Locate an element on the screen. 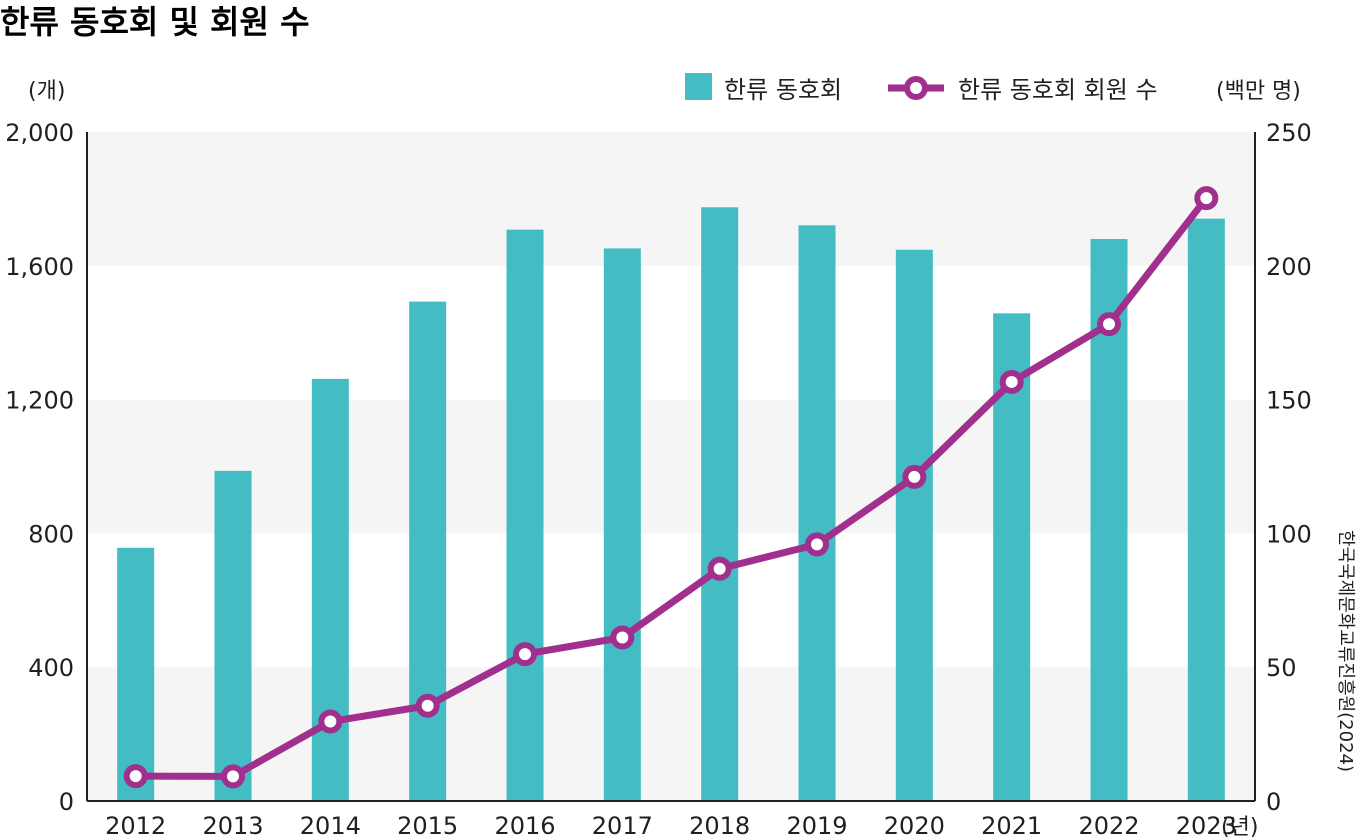 The height and width of the screenshot is (840, 1358). x-tick-label: 2015 is located at coordinates (427, 826).